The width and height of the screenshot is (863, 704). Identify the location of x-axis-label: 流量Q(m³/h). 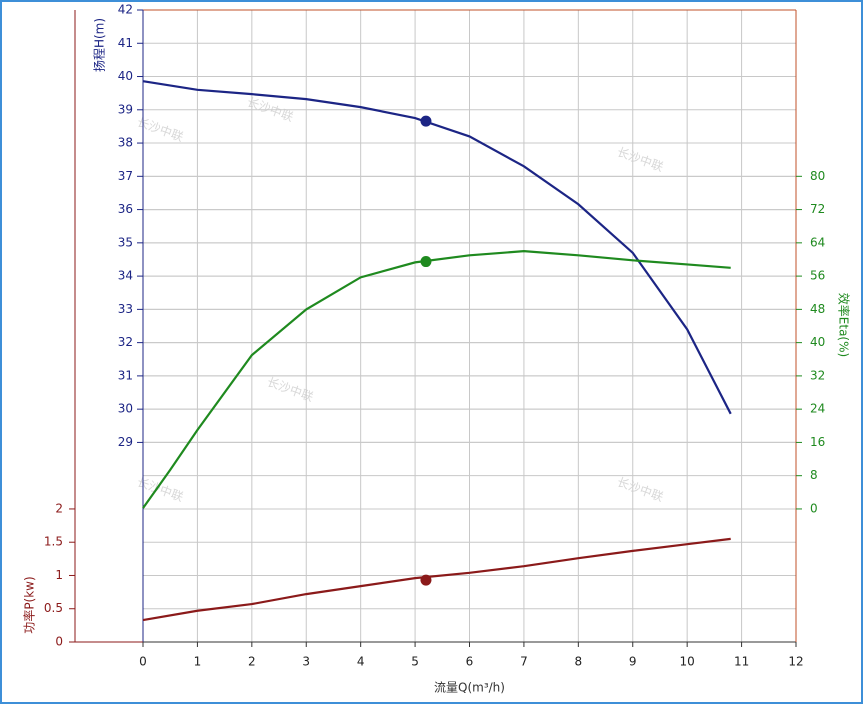
(469, 688).